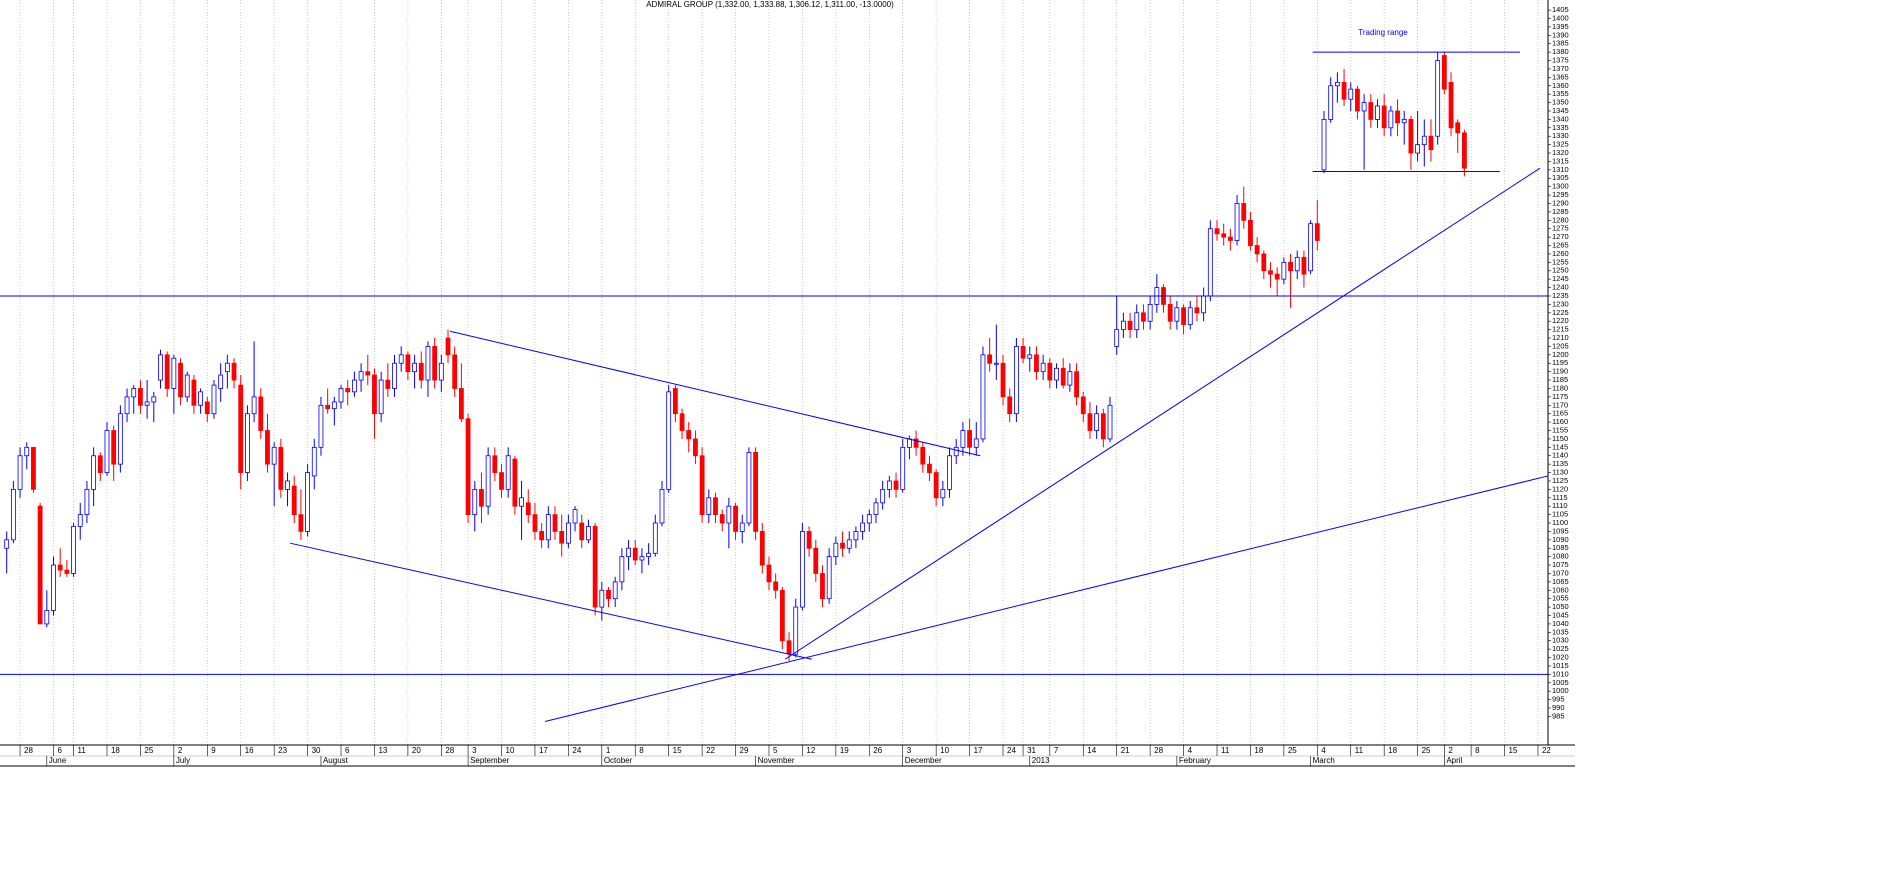  I want to click on y-tick-label: 1055, so click(1560, 598).